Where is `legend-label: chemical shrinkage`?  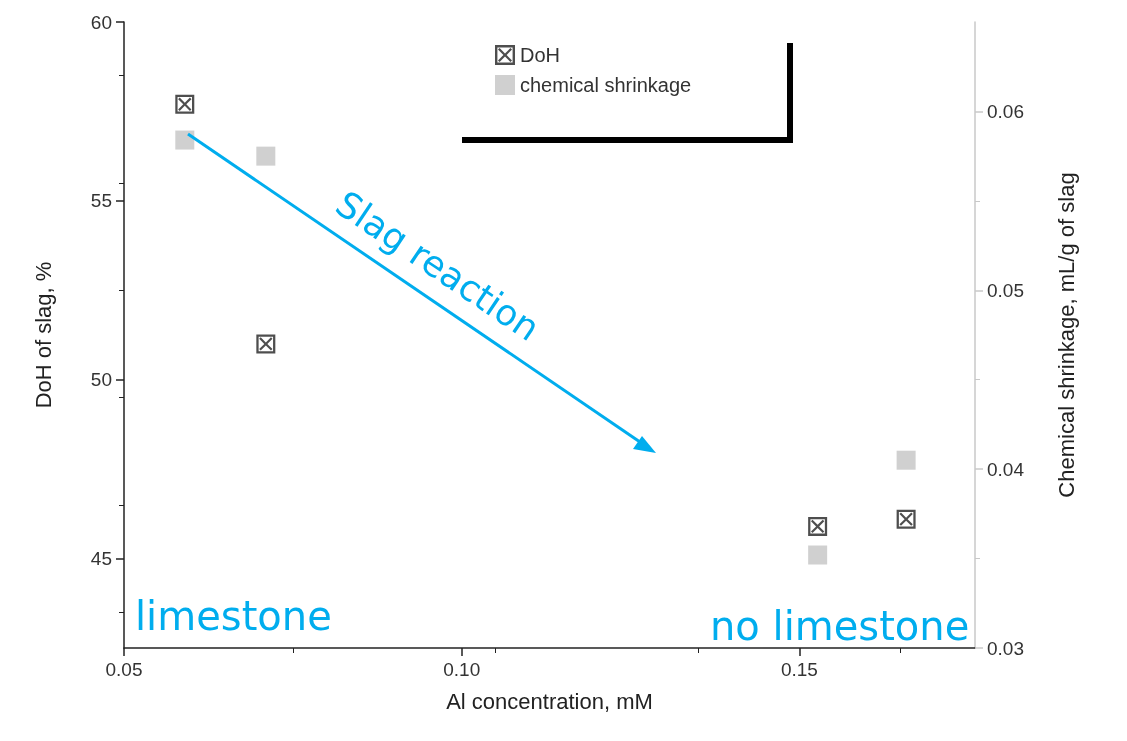
legend-label: chemical shrinkage is located at coordinates (606, 85).